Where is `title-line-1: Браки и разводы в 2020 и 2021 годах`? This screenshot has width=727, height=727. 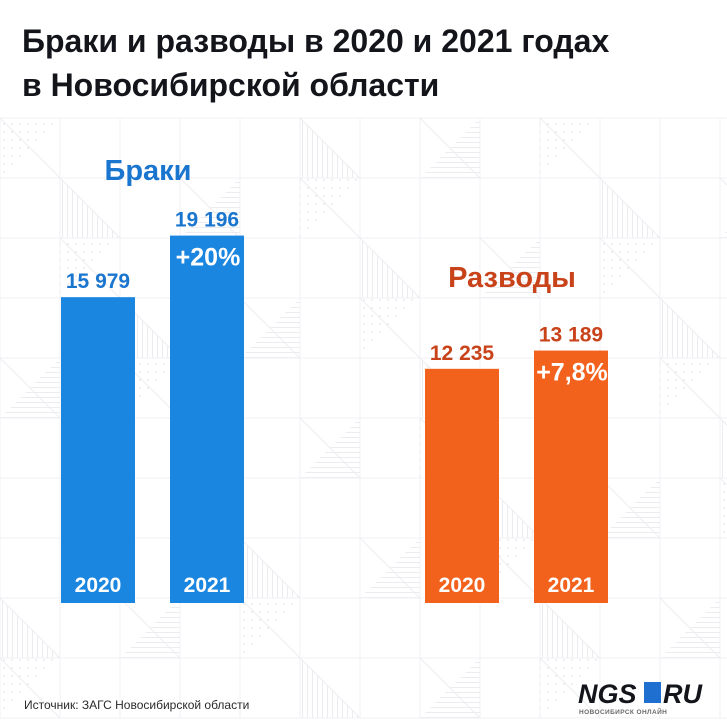 title-line-1: Браки и разводы в 2020 и 2021 годах is located at coordinates (315, 41).